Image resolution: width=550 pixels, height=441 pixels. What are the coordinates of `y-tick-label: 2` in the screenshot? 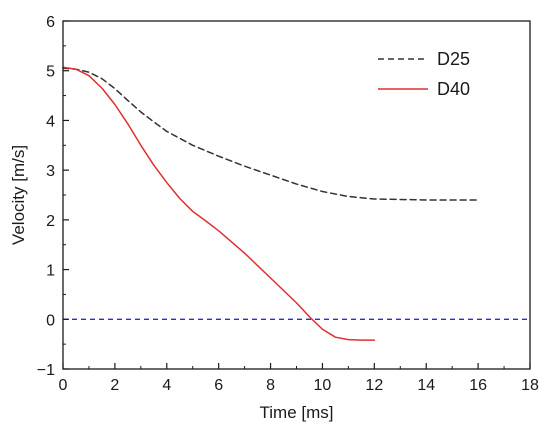 It's located at (50, 221).